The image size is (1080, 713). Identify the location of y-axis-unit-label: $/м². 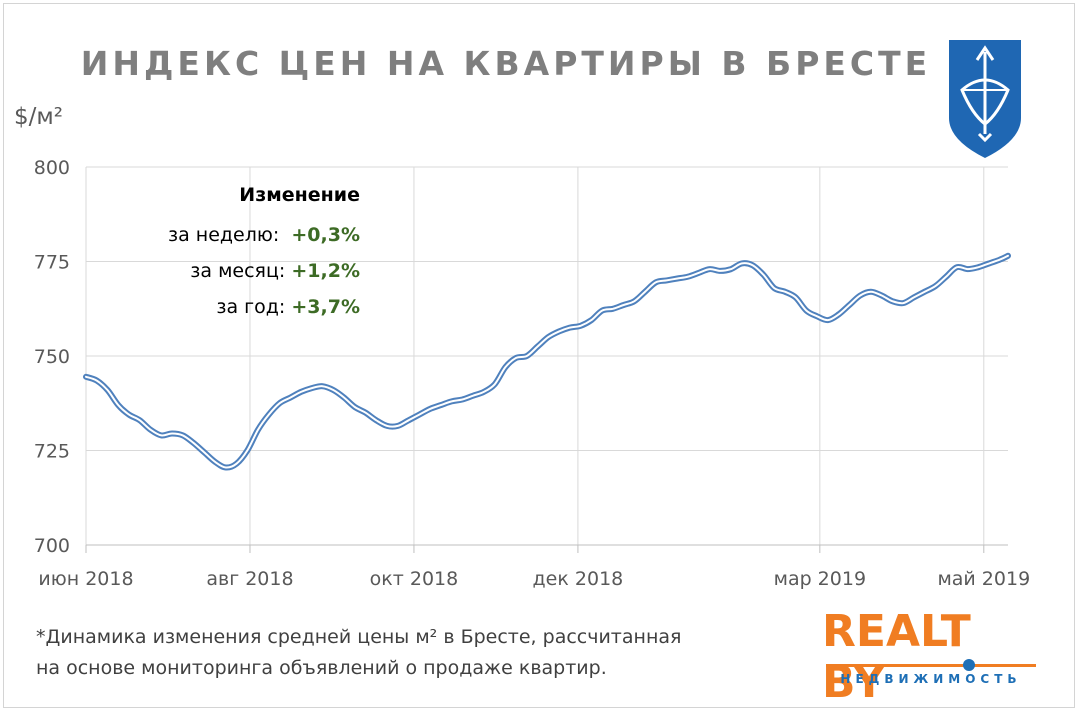
(38, 117).